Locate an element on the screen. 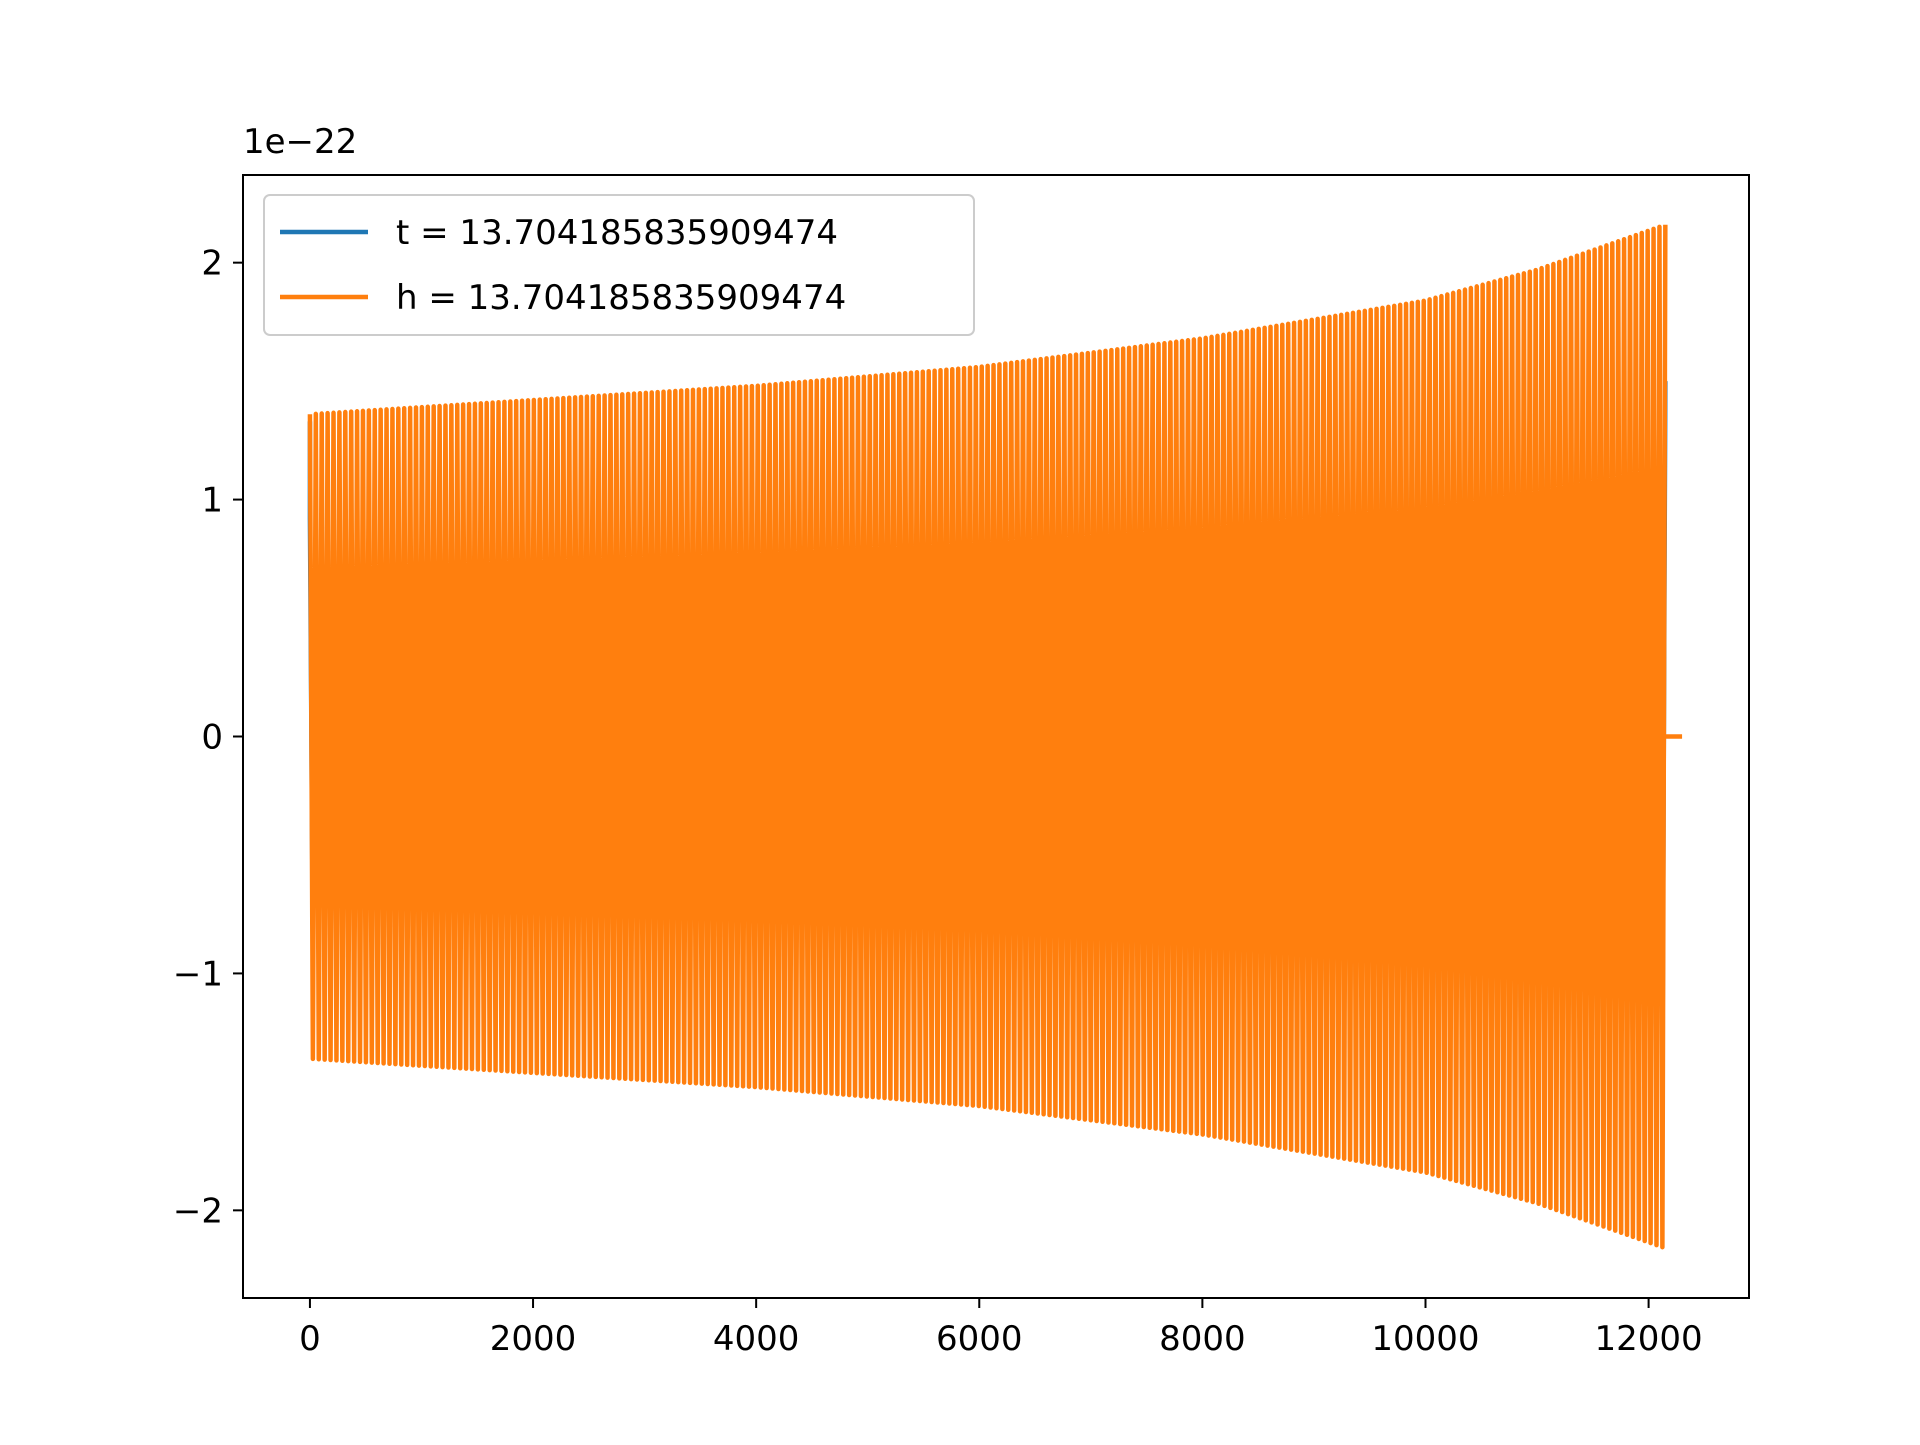 The width and height of the screenshot is (1920, 1445). y-offset-label: 1e−22 is located at coordinates (300, 142).